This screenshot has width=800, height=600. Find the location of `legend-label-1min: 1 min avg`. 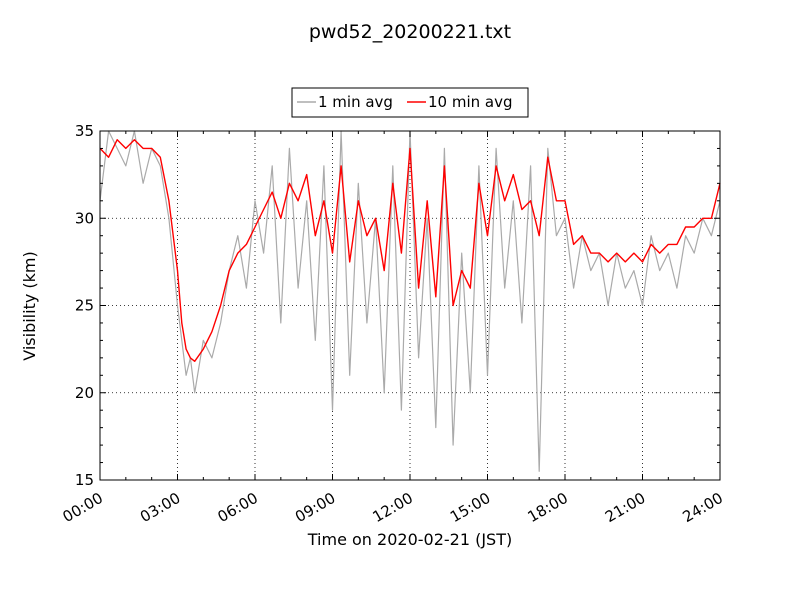

legend-label-1min: 1 min avg is located at coordinates (355, 102).